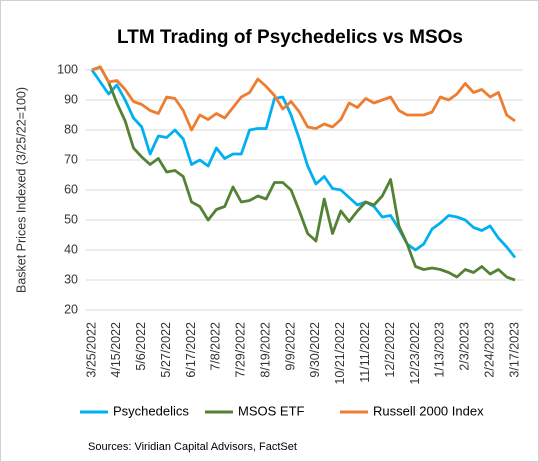 Image resolution: width=539 pixels, height=462 pixels. I want to click on x-tick-label: 9/30/2022, so click(315, 350).